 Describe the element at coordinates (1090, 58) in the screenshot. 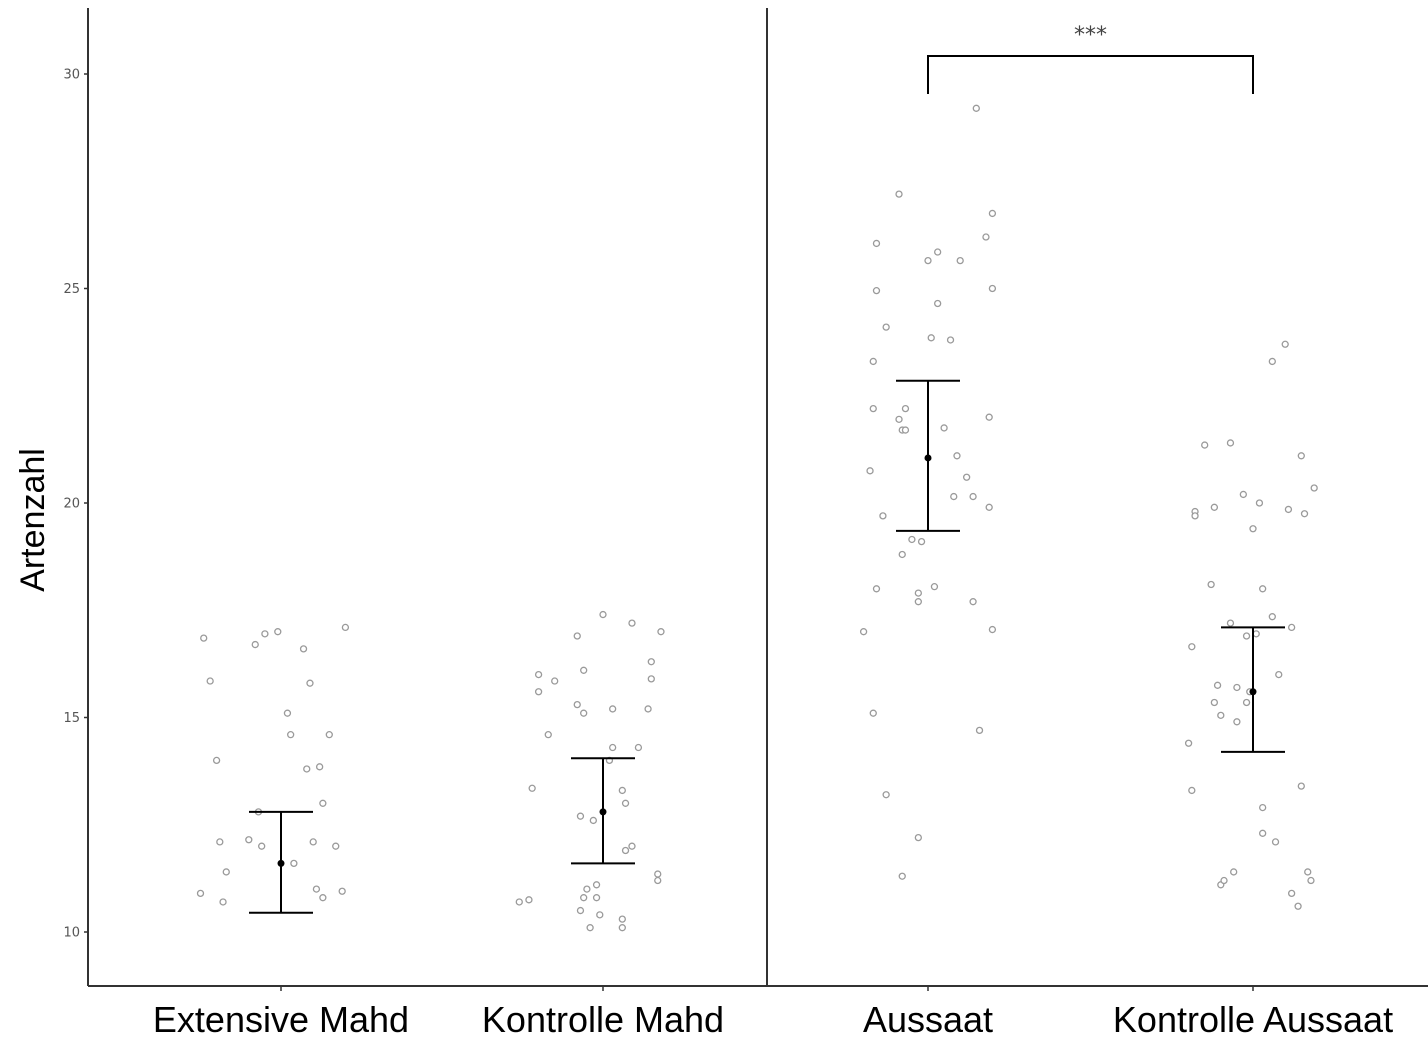

I see `significance-bracket: ***` at that location.